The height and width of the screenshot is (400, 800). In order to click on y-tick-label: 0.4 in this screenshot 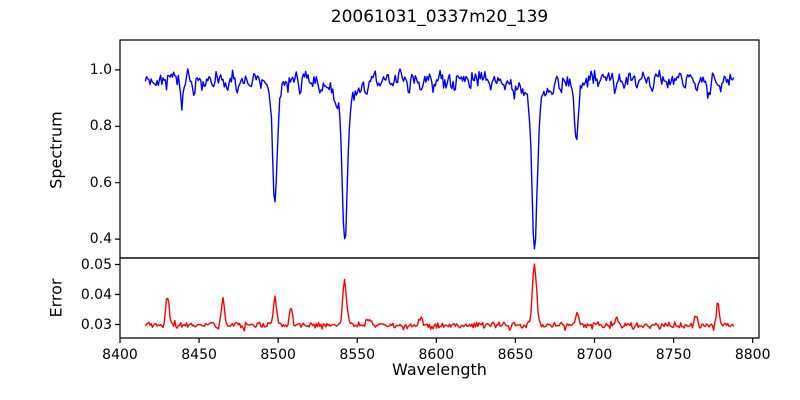, I will do `click(100, 239)`.